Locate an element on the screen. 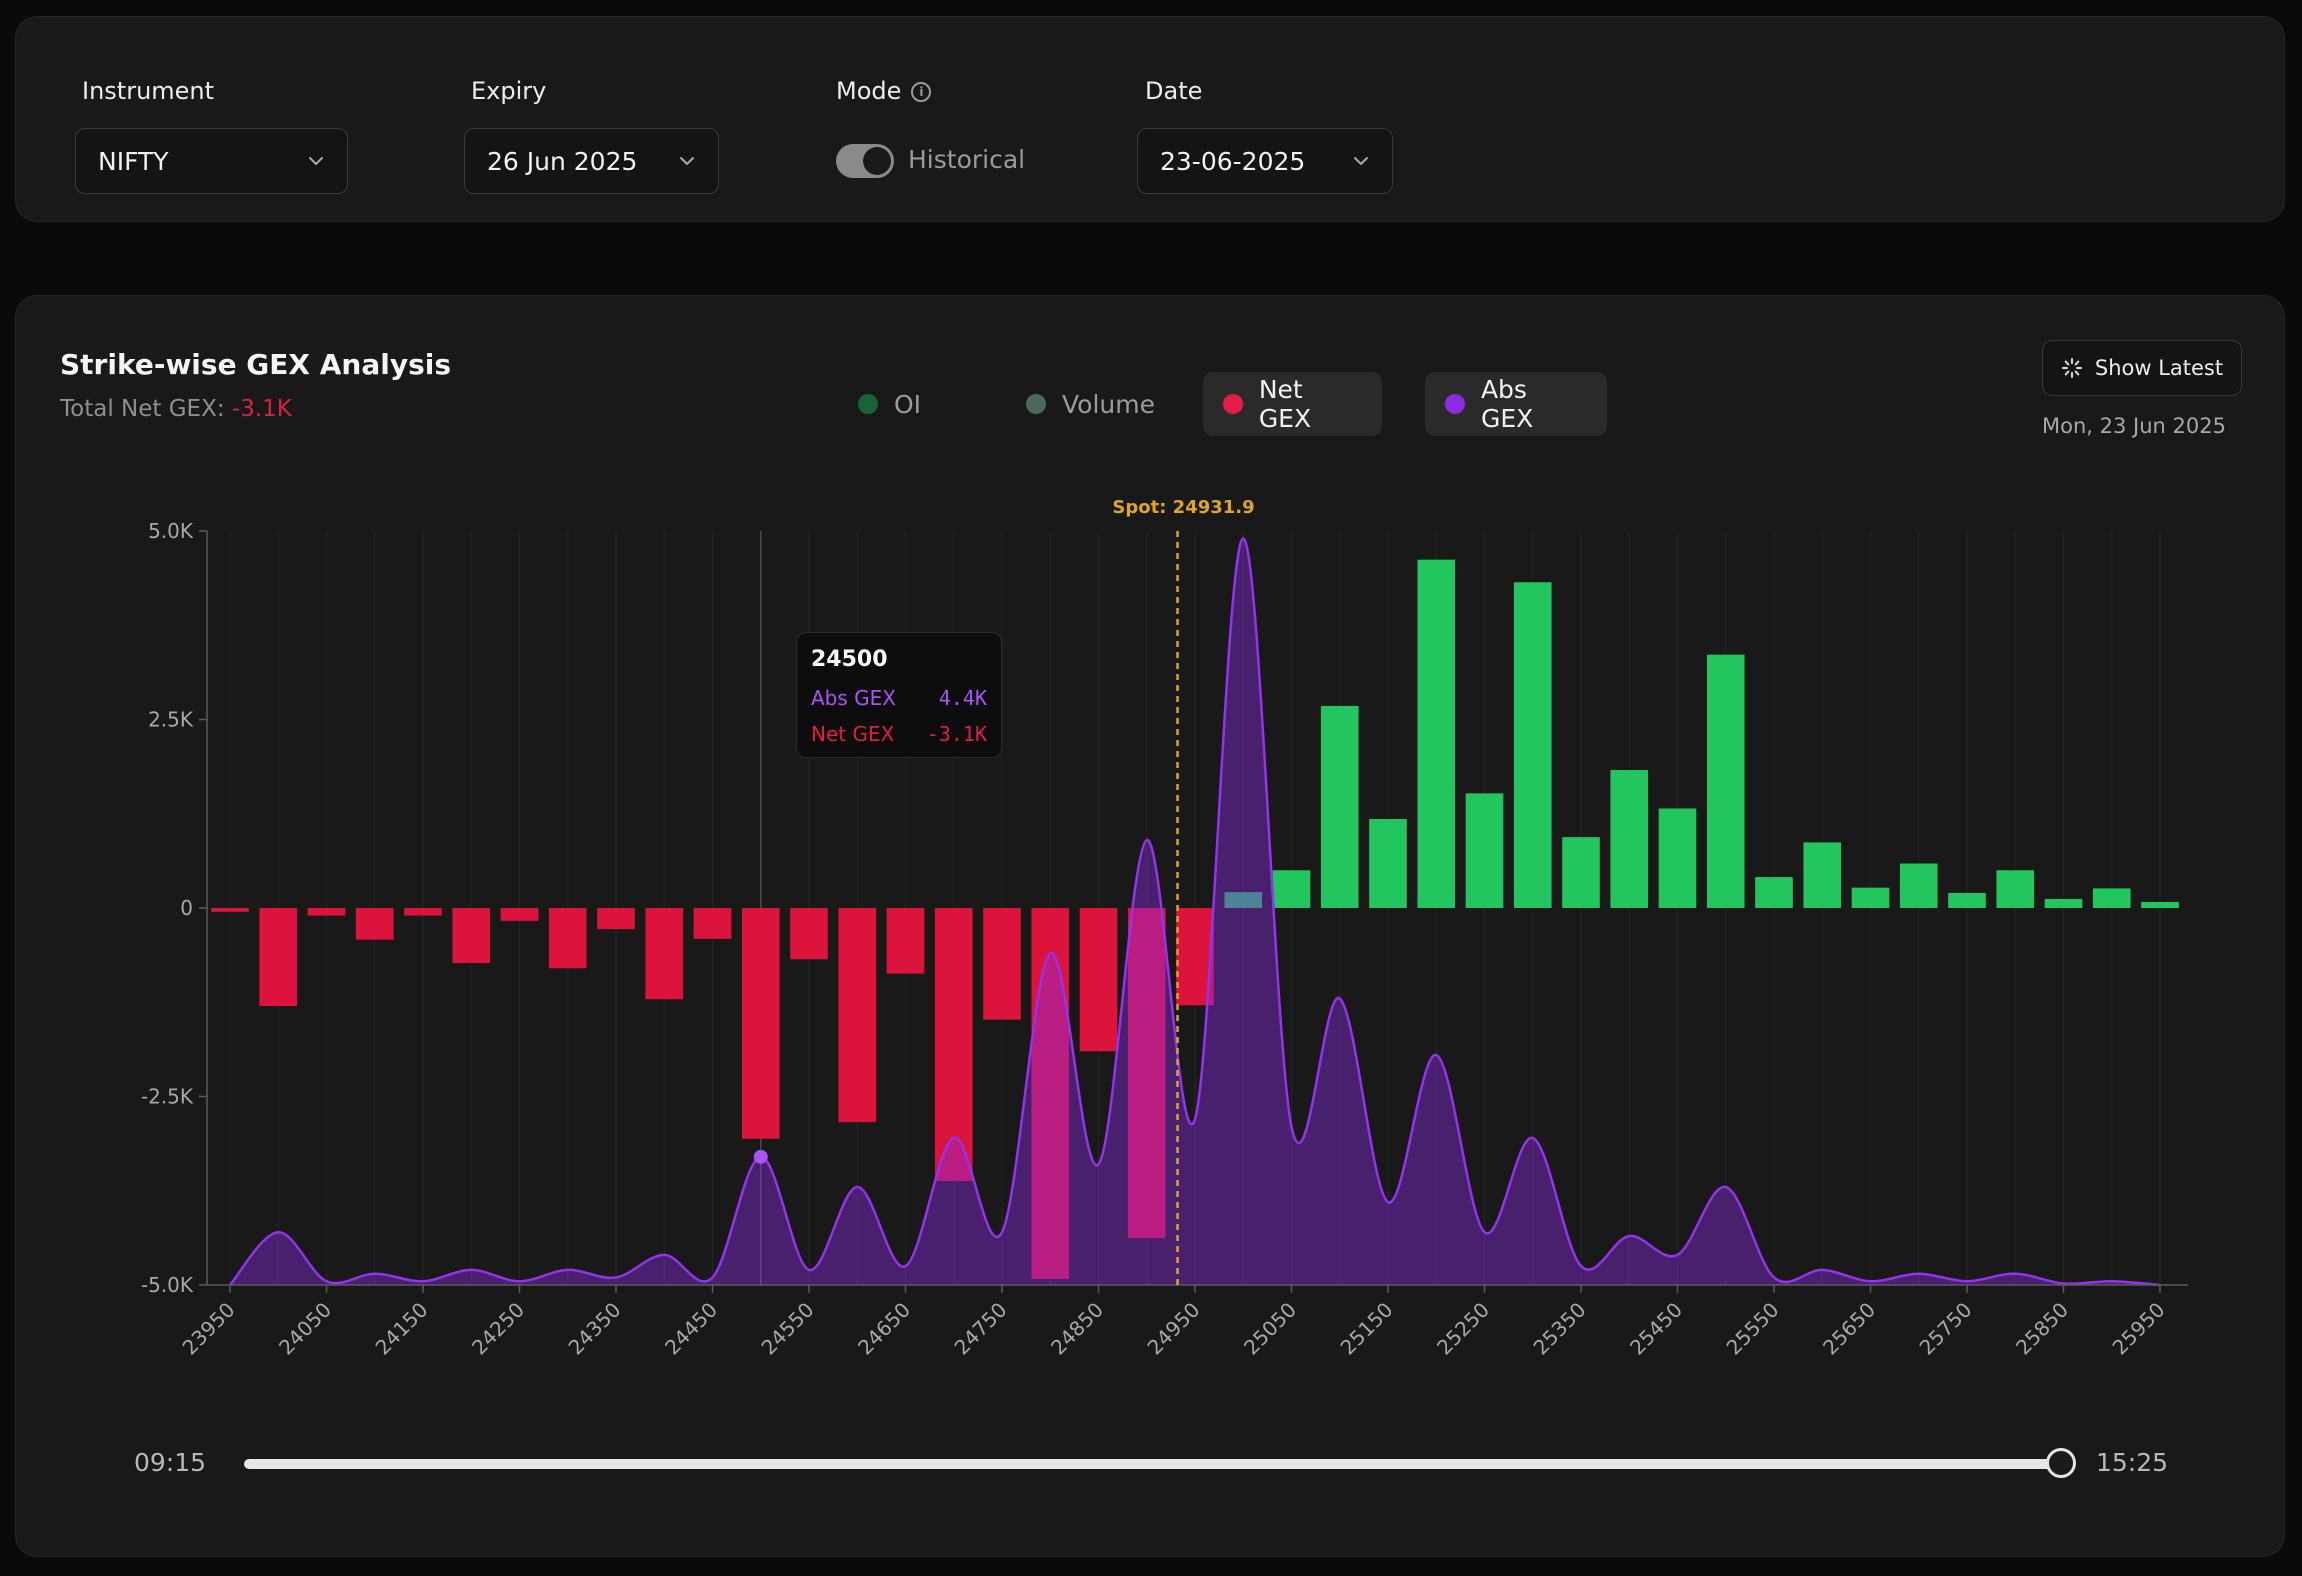 The height and width of the screenshot is (1576, 2302). loader-icon is located at coordinates (2071, 368).